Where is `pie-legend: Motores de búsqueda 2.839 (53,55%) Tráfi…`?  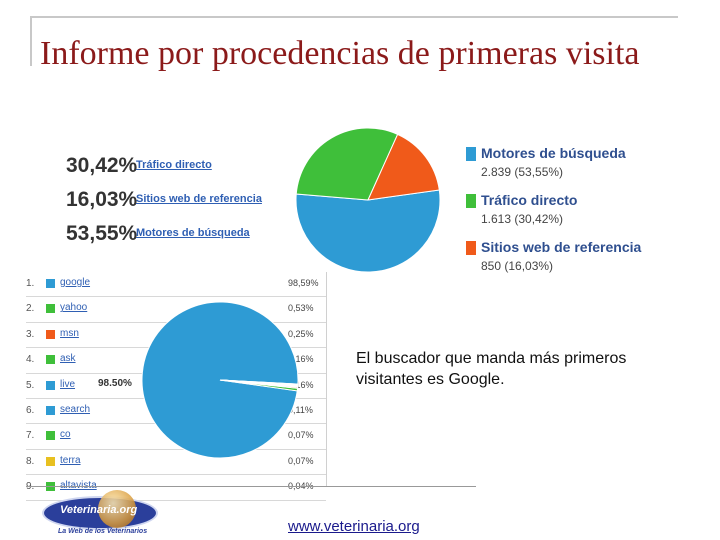 pie-legend: Motores de búsqueda 2.839 (53,55%) Tráfi… is located at coordinates (581, 215).